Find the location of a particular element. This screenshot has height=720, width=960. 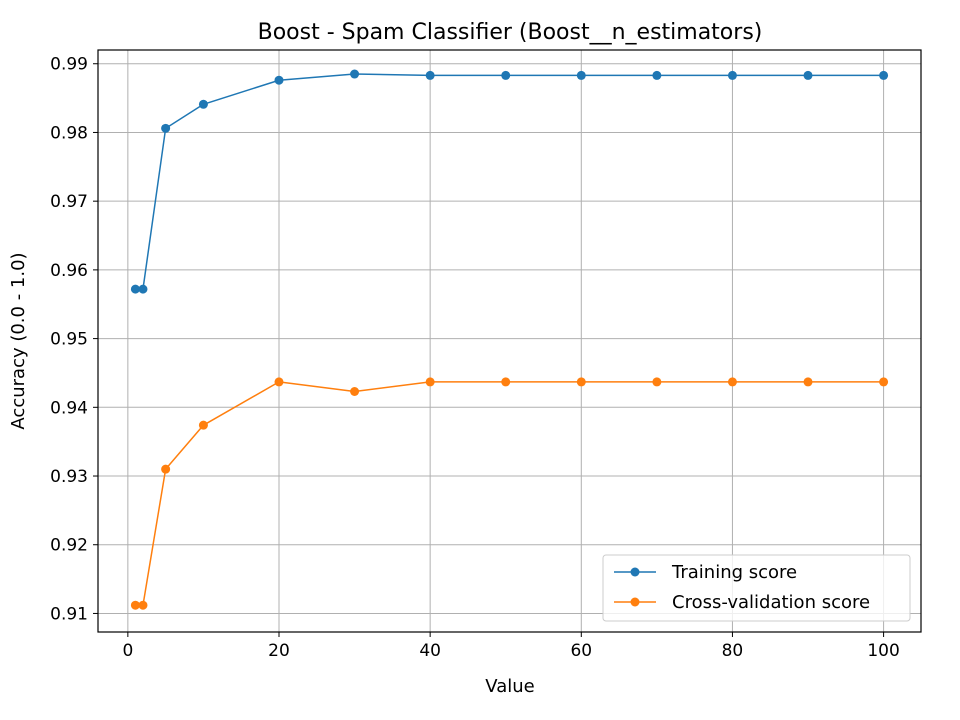

x-tick-label: 40 is located at coordinates (430, 651).